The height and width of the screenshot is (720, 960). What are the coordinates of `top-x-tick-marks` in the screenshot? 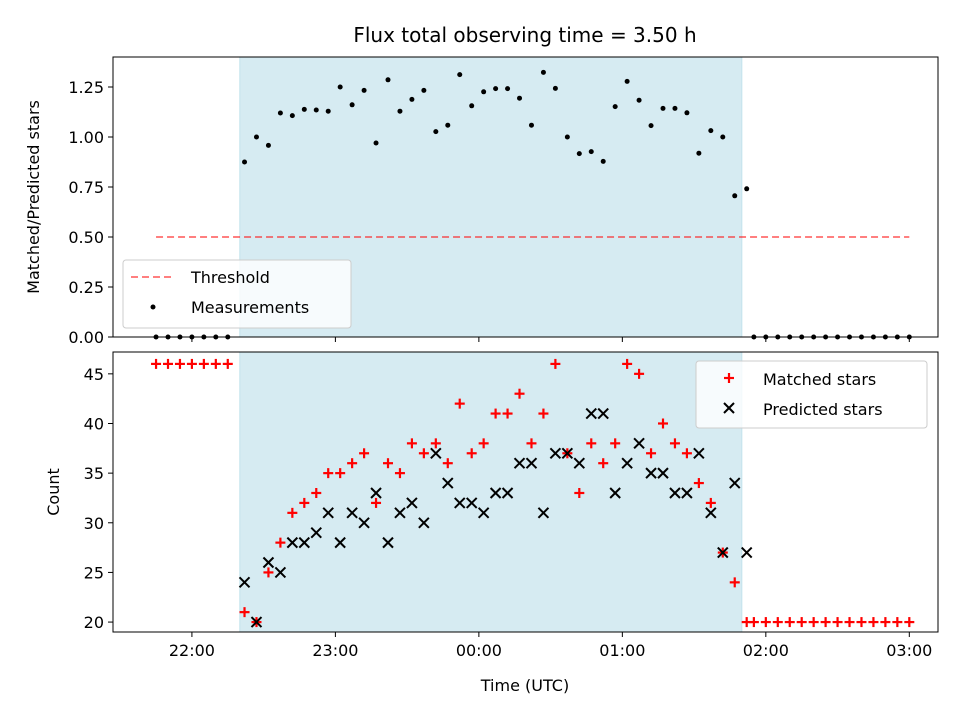 It's located at (550, 339).